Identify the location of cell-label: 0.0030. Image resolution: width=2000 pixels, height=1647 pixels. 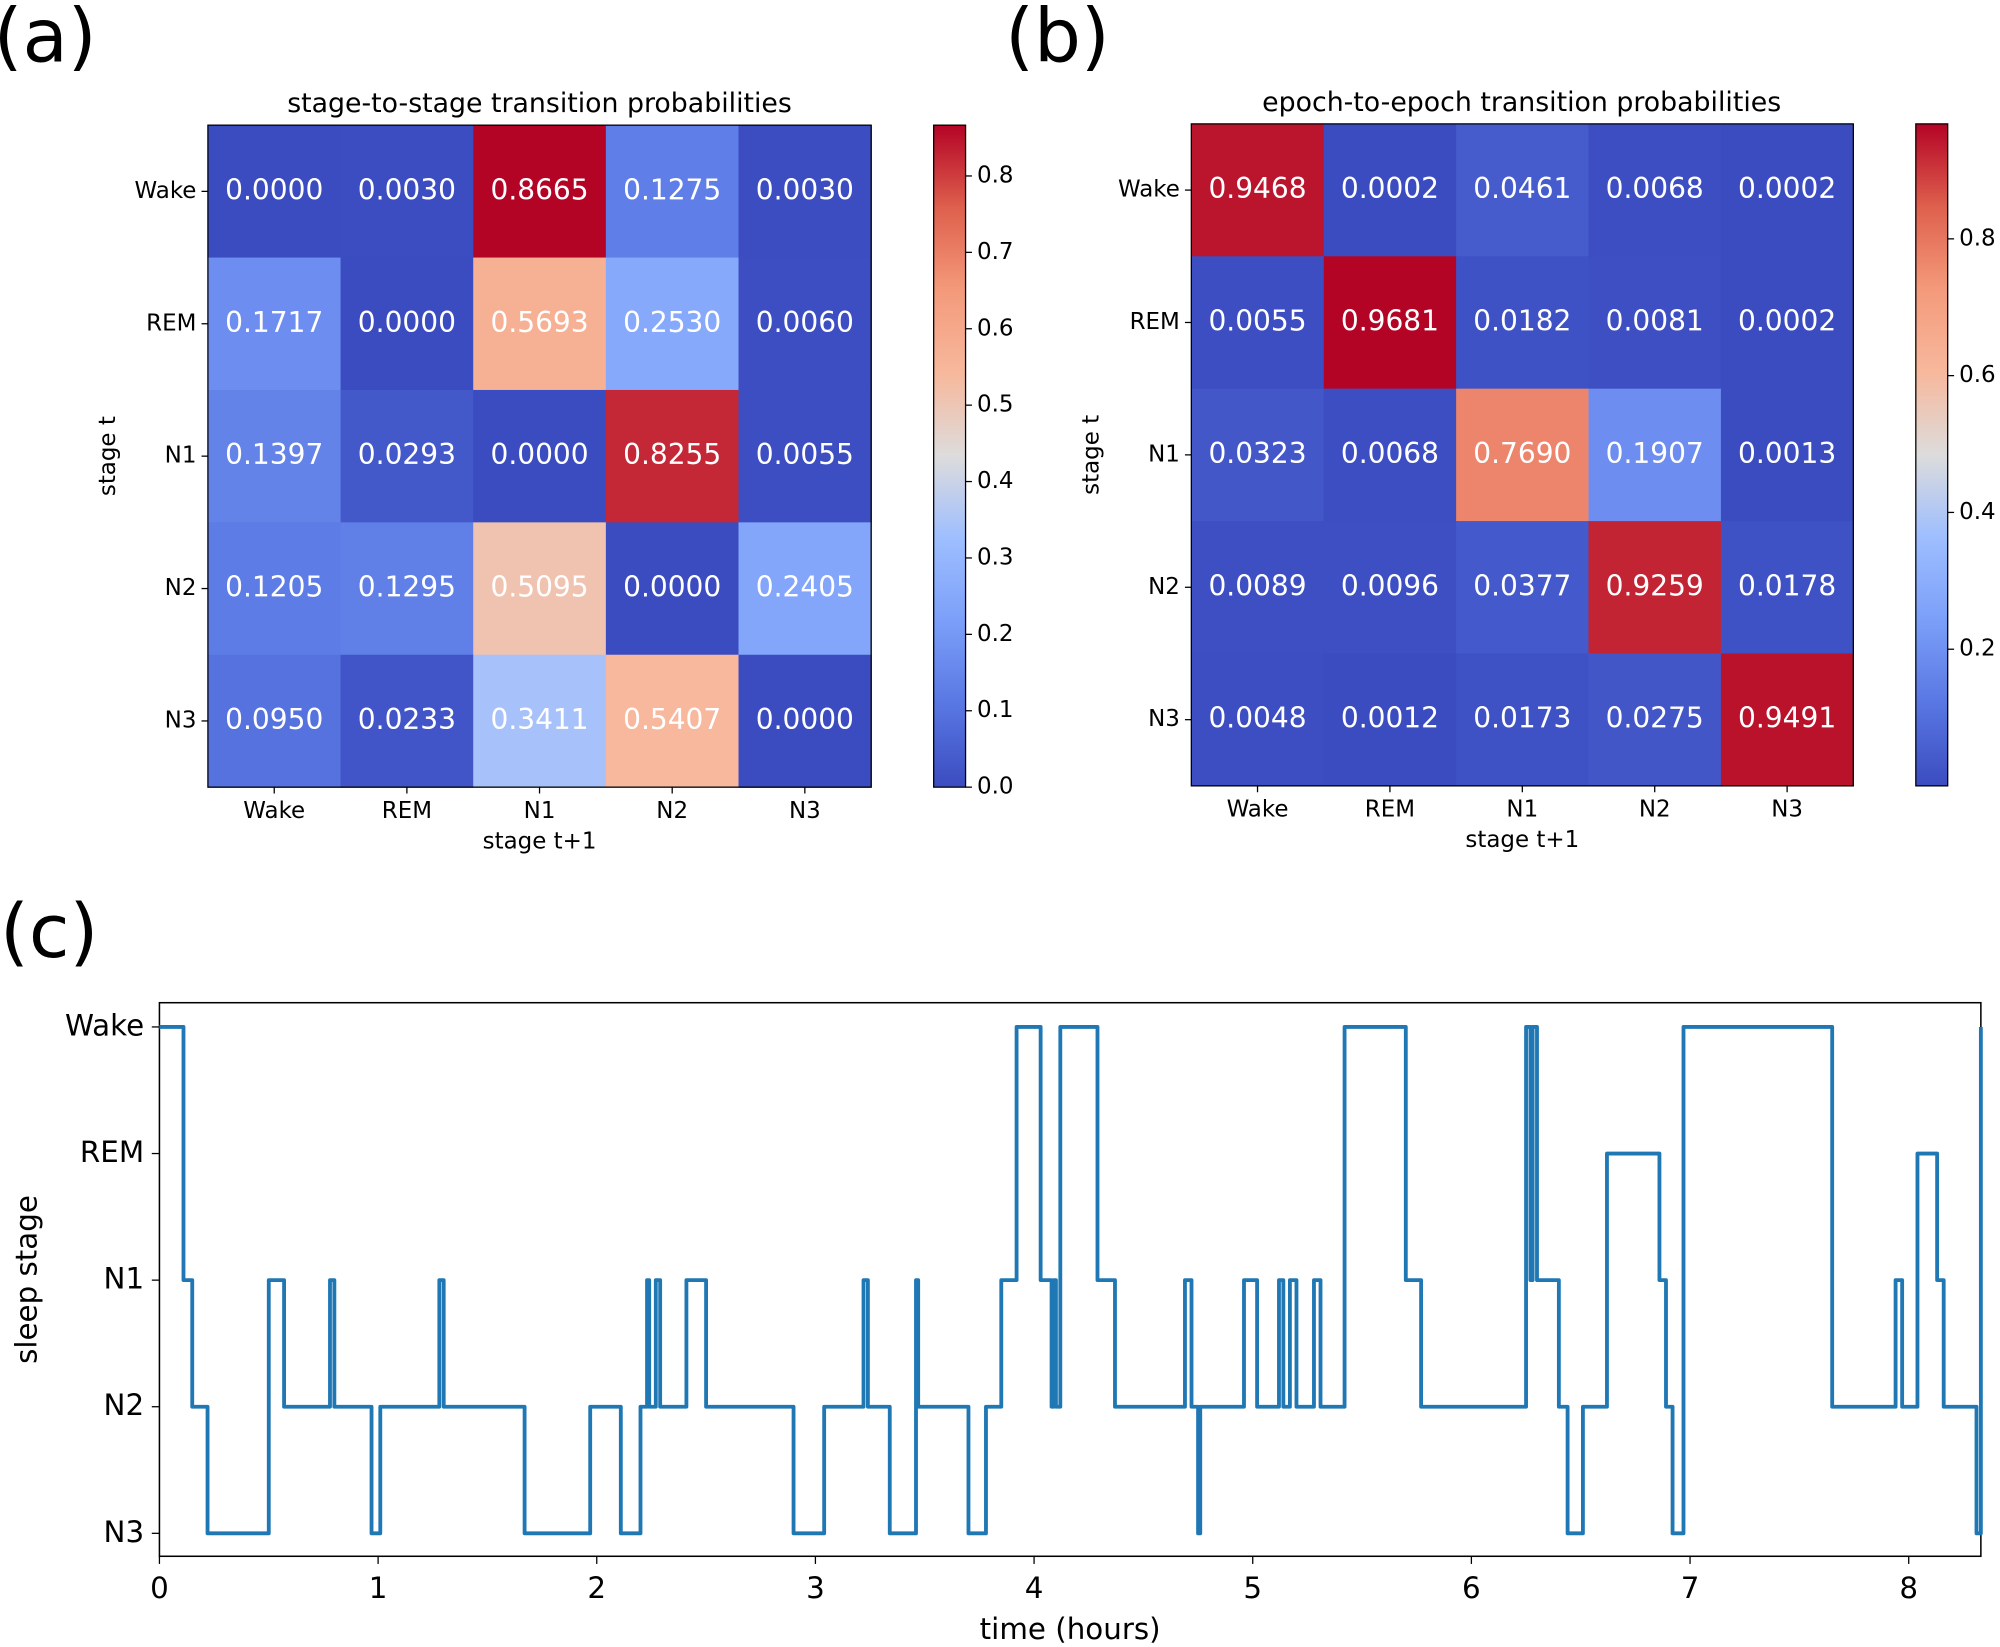
(407, 189).